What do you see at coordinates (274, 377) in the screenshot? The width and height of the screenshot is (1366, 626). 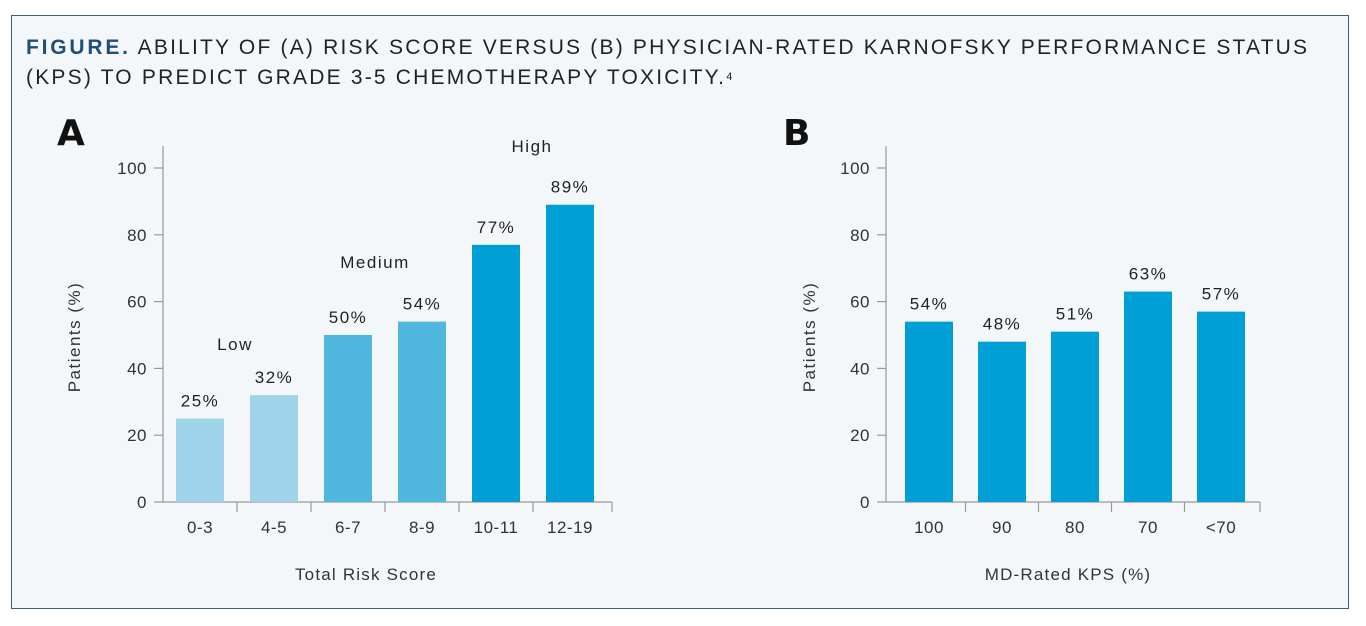 I see `data-label: 32%` at bounding box center [274, 377].